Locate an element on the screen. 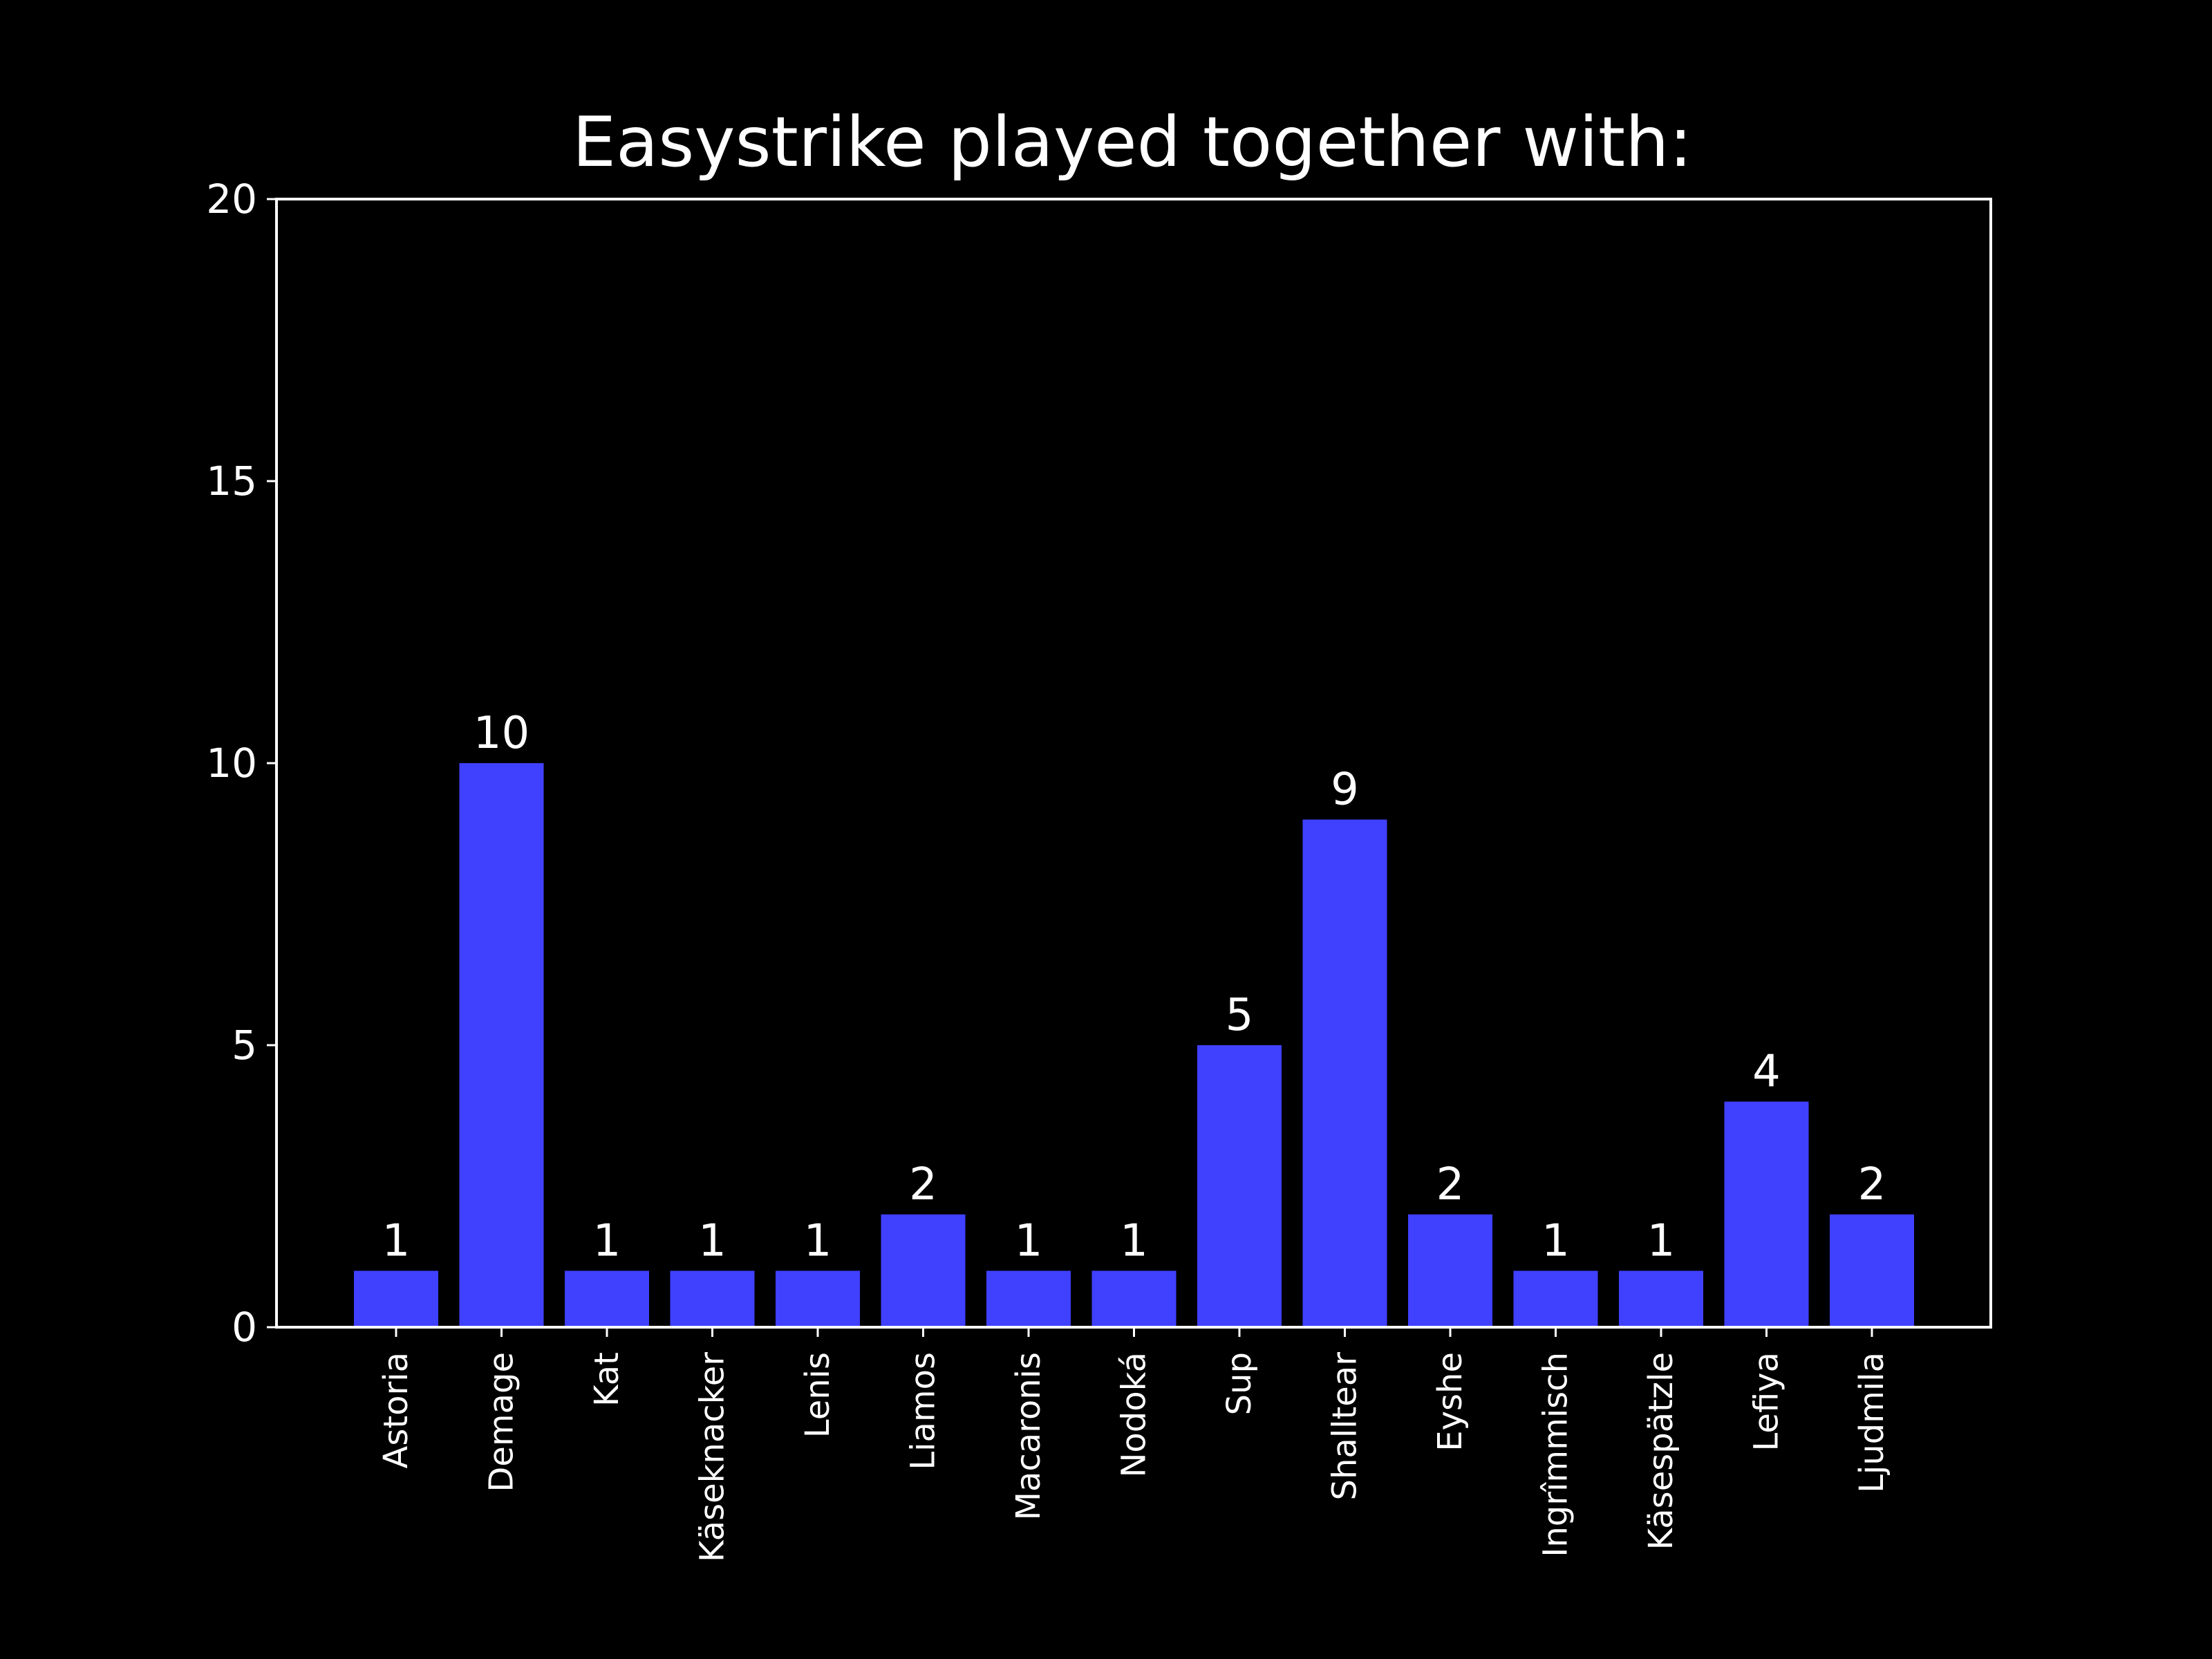  y-tick-label: 0 is located at coordinates (245, 1327).